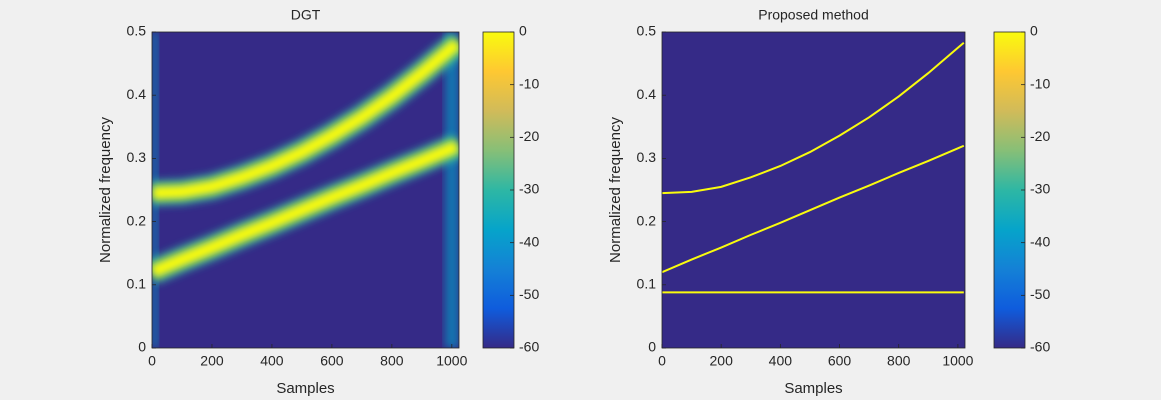 The height and width of the screenshot is (400, 1161). I want to click on chart-title: Proposed method, so click(813, 15).